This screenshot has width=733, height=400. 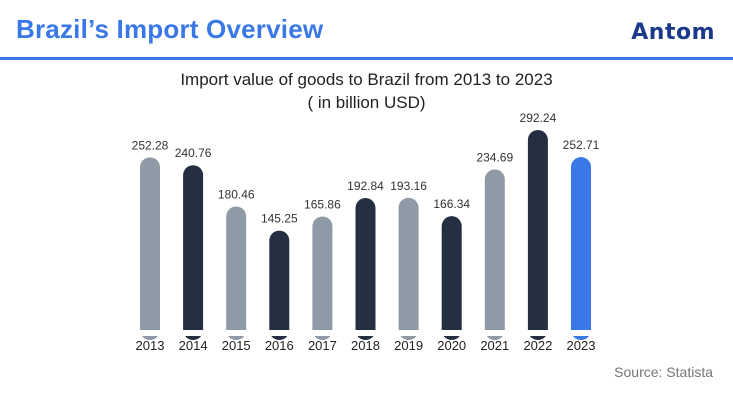 What do you see at coordinates (365, 269) in the screenshot?
I see `bar-2018` at bounding box center [365, 269].